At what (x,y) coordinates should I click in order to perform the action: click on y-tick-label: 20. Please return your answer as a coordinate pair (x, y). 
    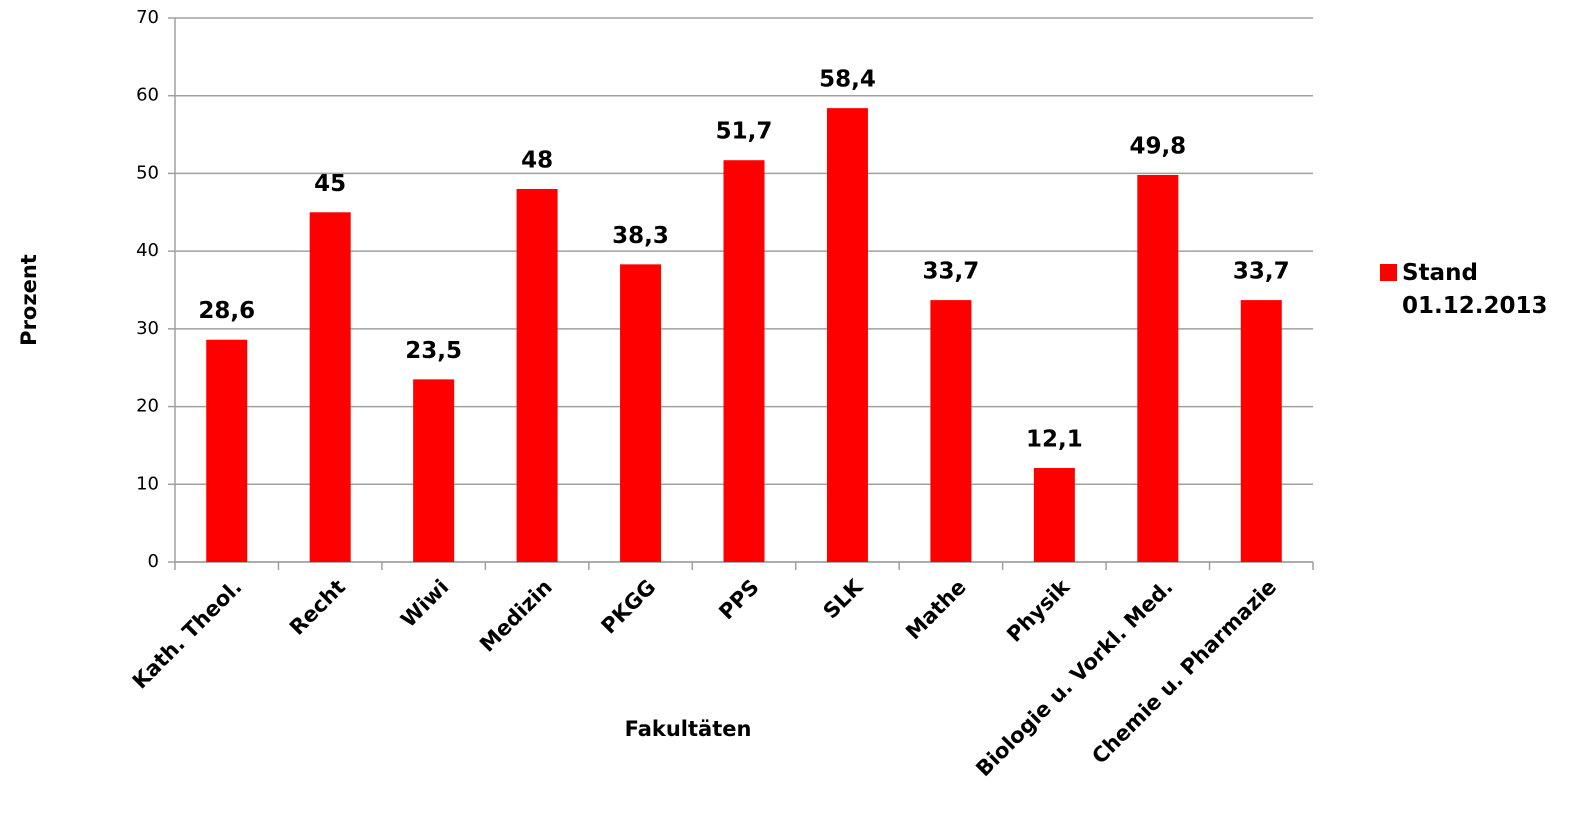
    Looking at the image, I should click on (147, 406).